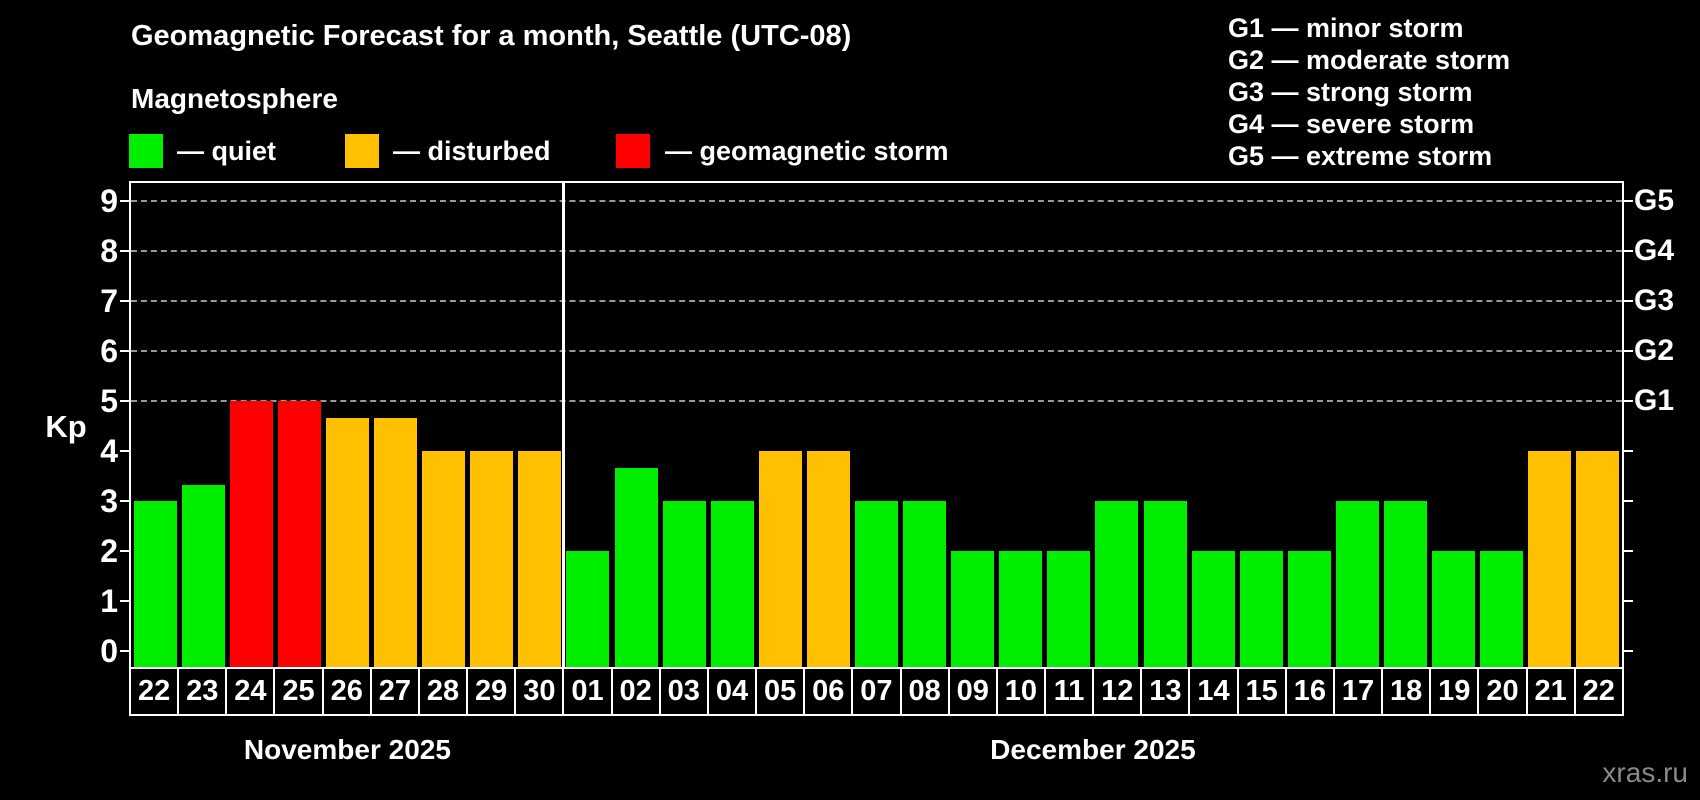  I want to click on y-tick-label: 0, so click(109, 651).